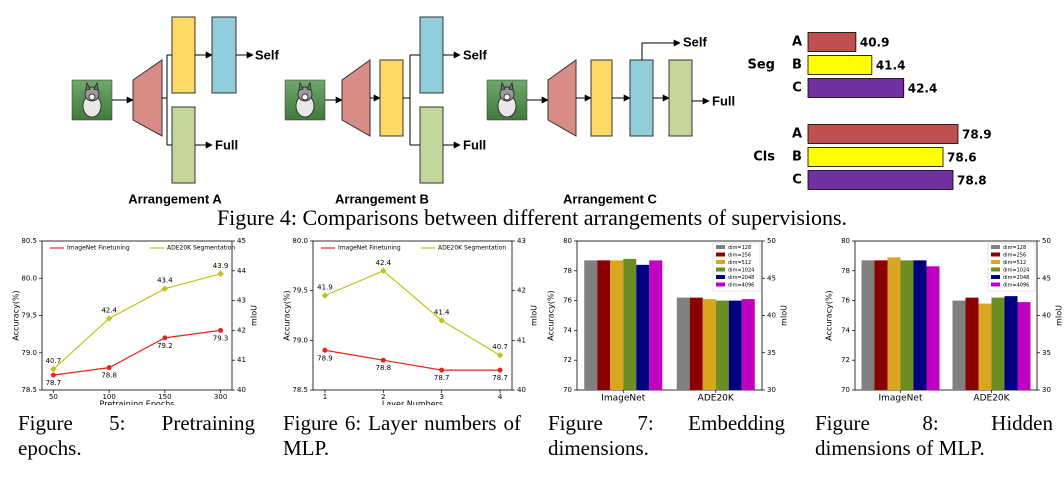 This screenshot has width=1064, height=482. I want to click on x-tick-label: 3, so click(441, 397).